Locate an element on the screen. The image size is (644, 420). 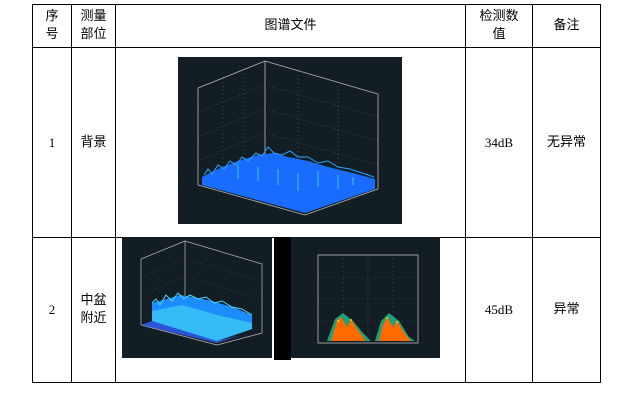
row2-location: 中盆 附近 is located at coordinates (93, 310).